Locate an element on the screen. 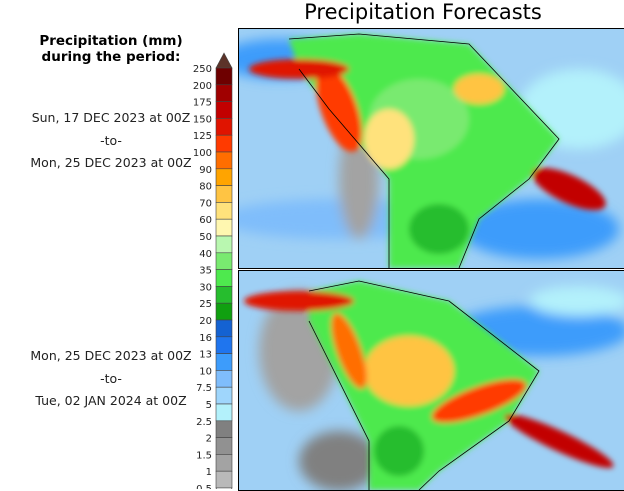 This screenshot has width=624, height=491. colorbar-over-triangle is located at coordinates (224, 60).